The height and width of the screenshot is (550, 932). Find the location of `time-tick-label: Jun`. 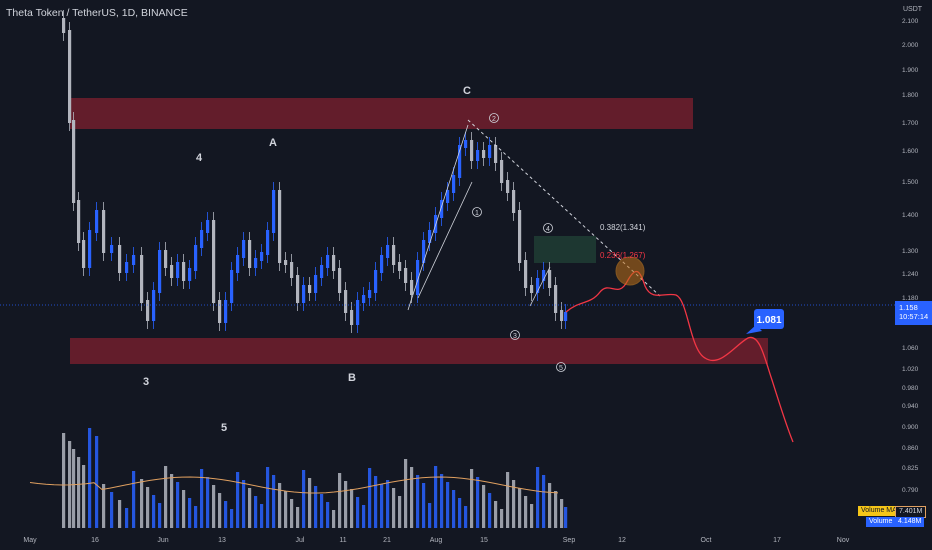

time-tick-label: Jun is located at coordinates (162, 540).